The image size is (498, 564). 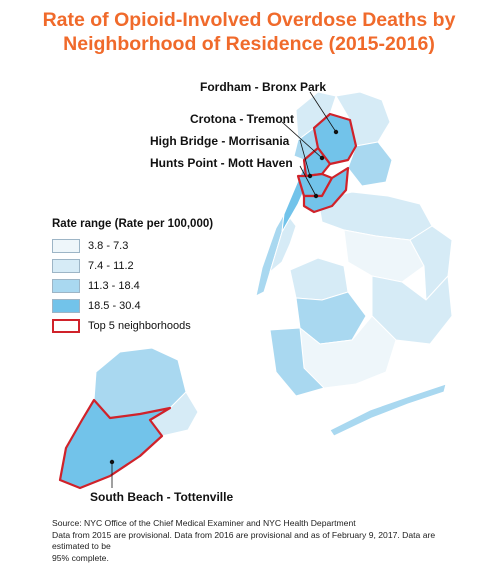 I want to click on legend-item: 7.4 - 11.2, so click(x=132, y=266).